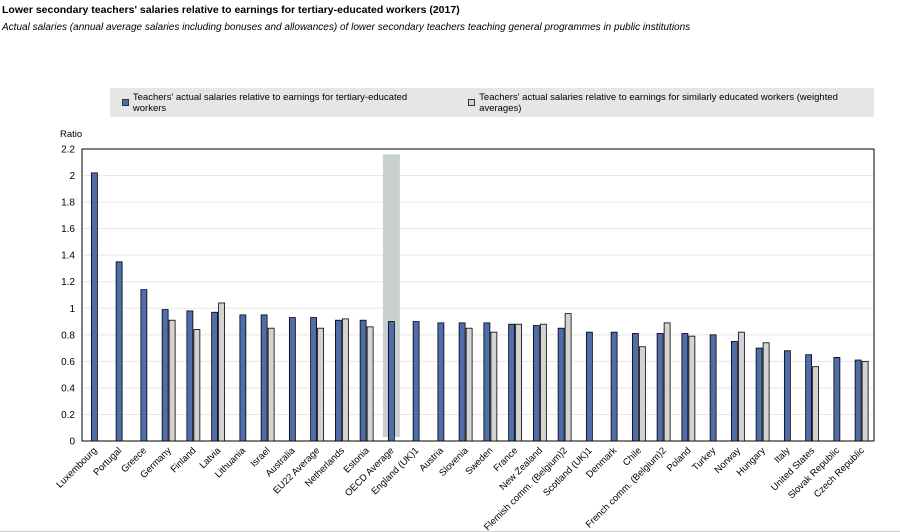  Describe the element at coordinates (68, 335) in the screenshot. I see `y-tick-label: 0.8` at that location.